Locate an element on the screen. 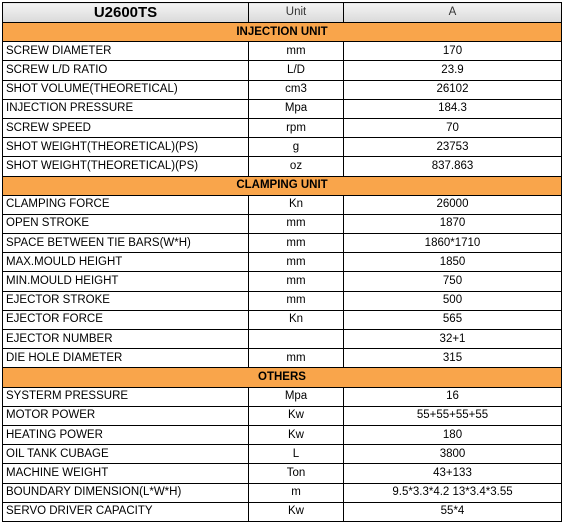  section-row: CLAMPING UNIT is located at coordinates (282, 185).